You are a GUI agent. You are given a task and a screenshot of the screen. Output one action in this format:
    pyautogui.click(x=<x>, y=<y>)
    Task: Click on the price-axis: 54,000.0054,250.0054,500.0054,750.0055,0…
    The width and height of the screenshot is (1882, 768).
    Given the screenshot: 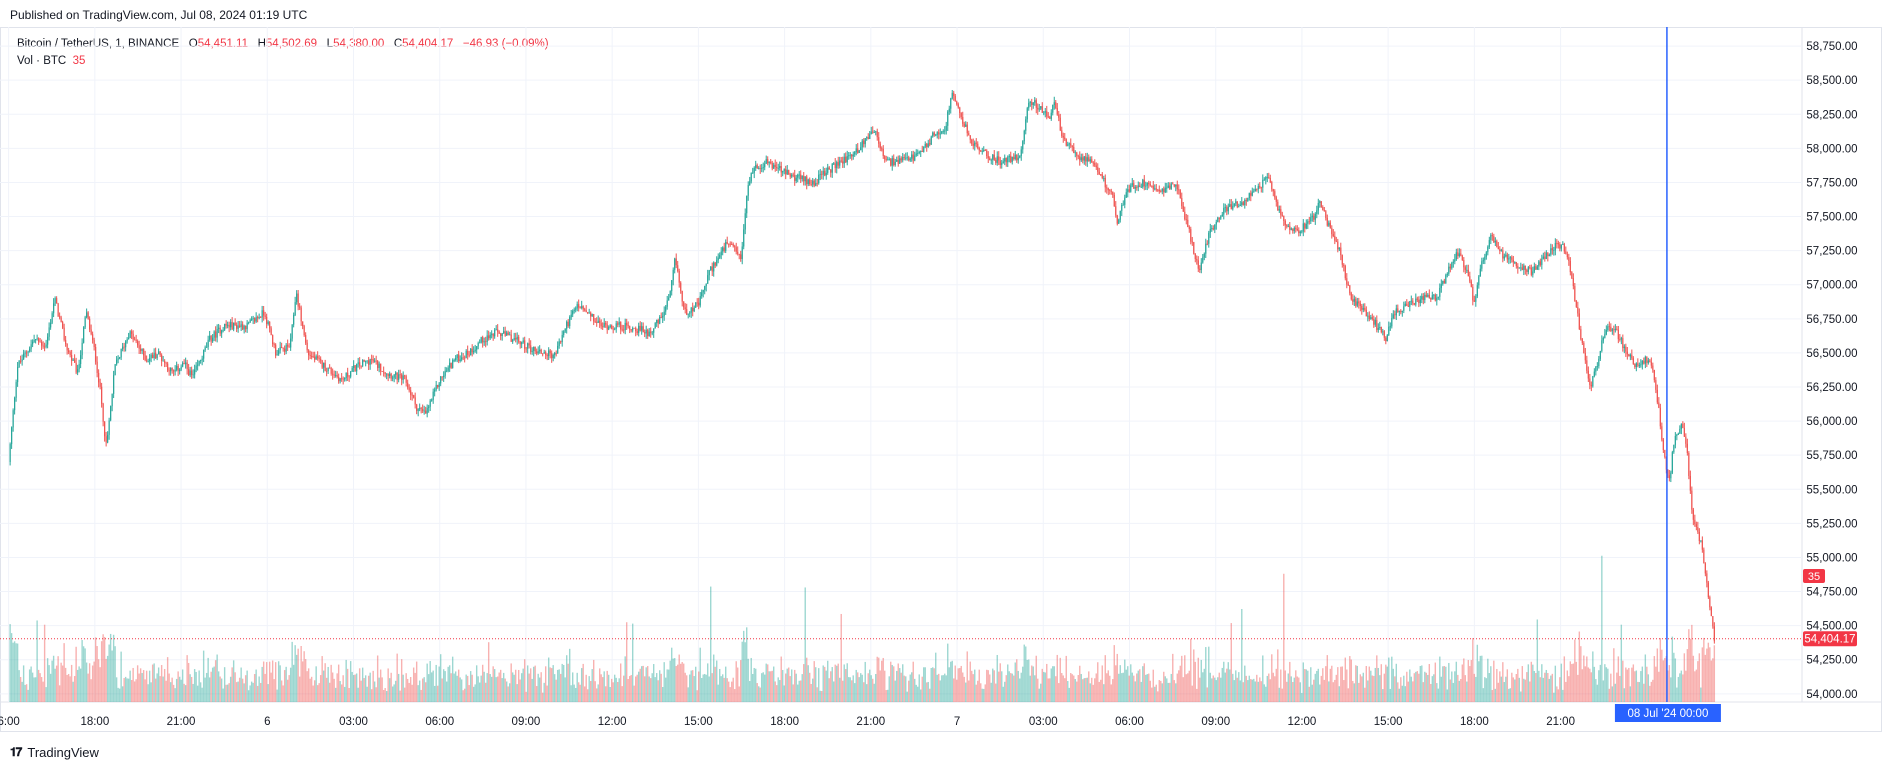 What is the action you would take?
    pyautogui.click(x=1830, y=371)
    